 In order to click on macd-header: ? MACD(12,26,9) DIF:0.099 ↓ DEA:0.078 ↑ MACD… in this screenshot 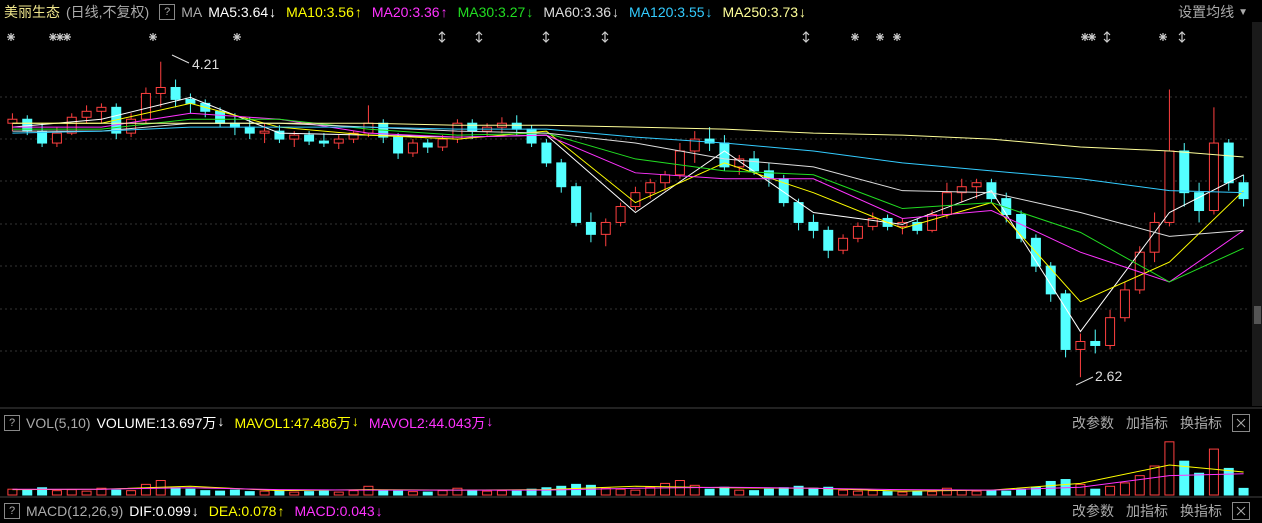, I will do `click(199, 511)`.